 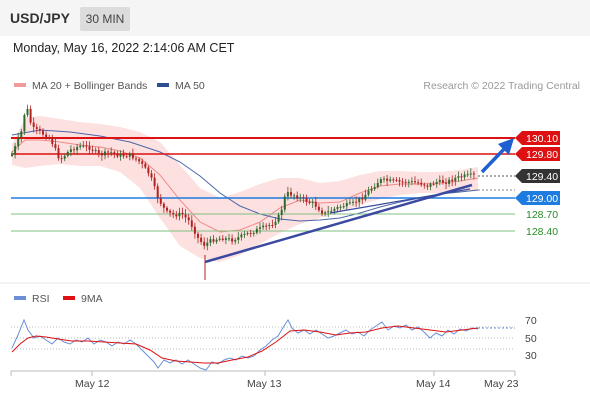 I want to click on legend-swatch-ma20, so click(x=20, y=85).